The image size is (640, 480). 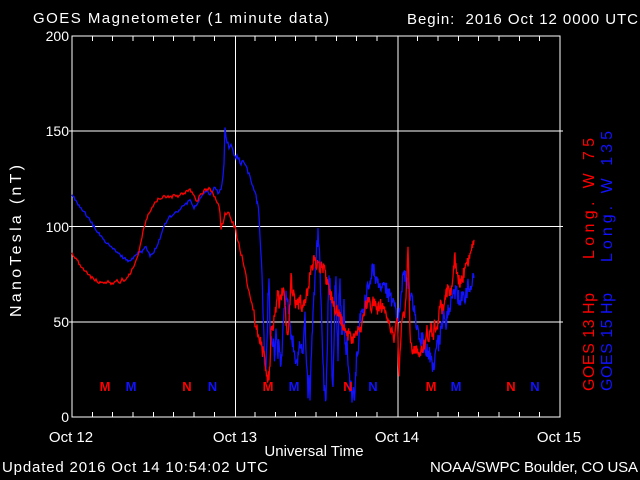 What do you see at coordinates (58, 227) in the screenshot?
I see `svg-text: 100` at bounding box center [58, 227].